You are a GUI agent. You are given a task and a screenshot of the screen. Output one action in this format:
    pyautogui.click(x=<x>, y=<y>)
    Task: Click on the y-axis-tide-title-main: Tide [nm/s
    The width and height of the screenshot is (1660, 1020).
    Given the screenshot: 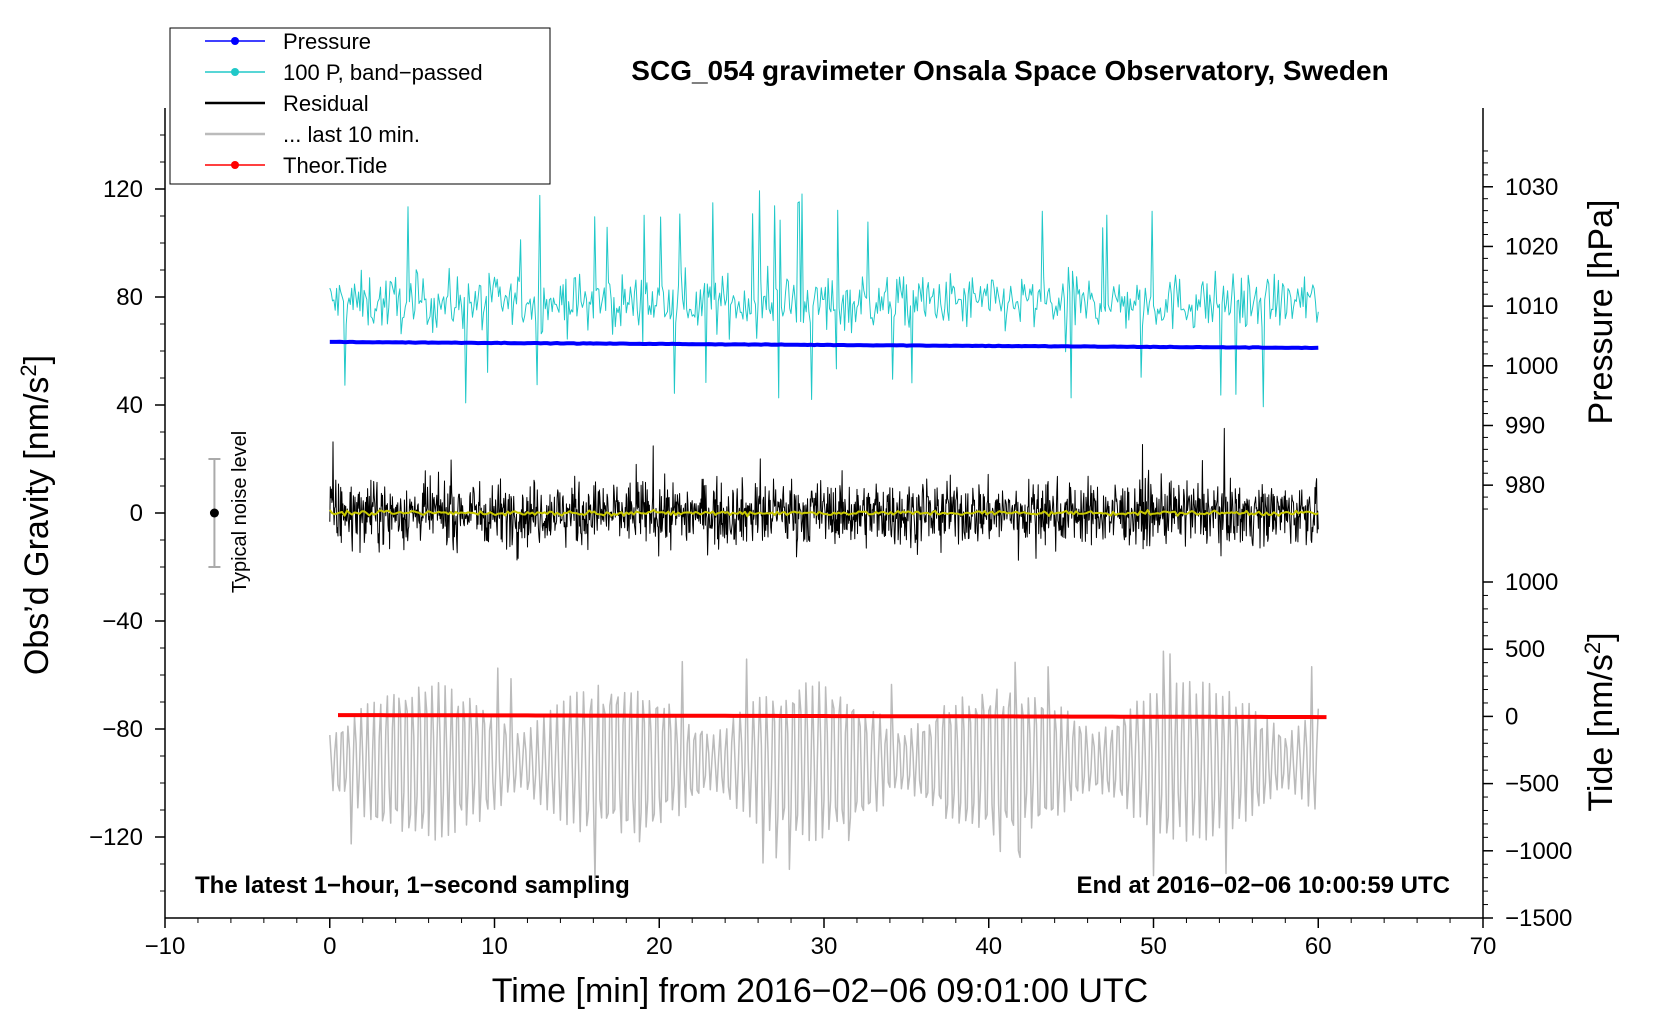 What is the action you would take?
    pyautogui.click(x=1601, y=732)
    